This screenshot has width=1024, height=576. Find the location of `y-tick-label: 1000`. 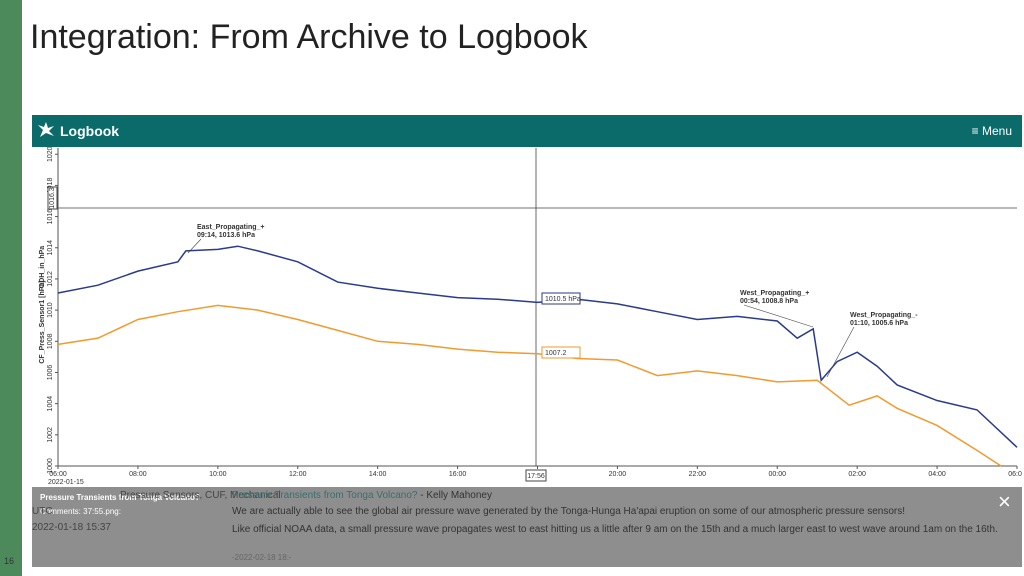

y-tick-label: 1000 is located at coordinates (50, 466).